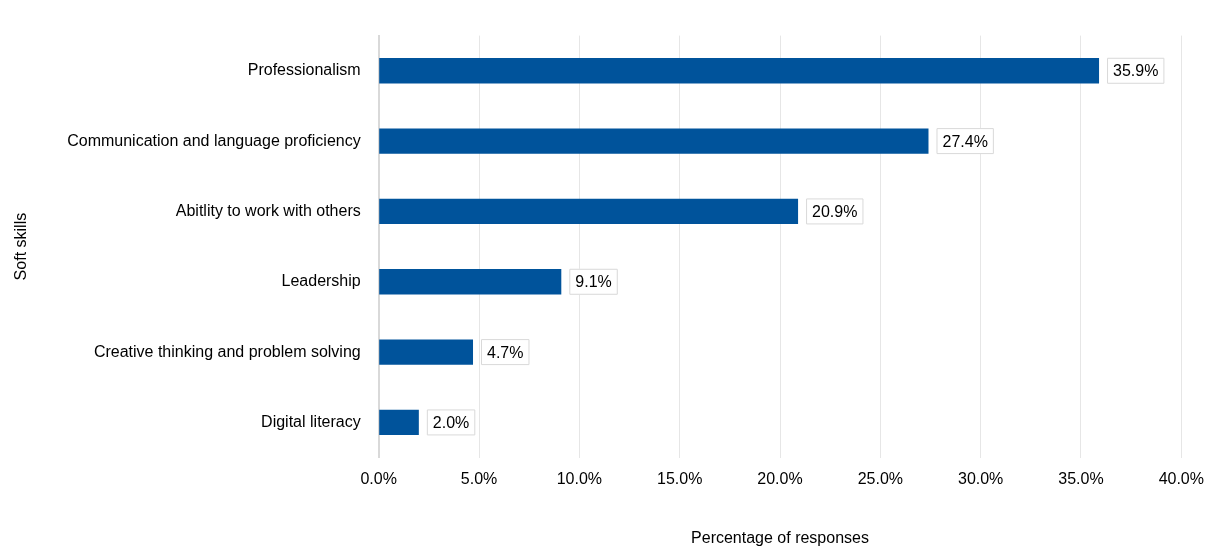 The height and width of the screenshot is (560, 1224). Describe the element at coordinates (378, 478) in the screenshot. I see `x-tick-label: 0.0%` at that location.